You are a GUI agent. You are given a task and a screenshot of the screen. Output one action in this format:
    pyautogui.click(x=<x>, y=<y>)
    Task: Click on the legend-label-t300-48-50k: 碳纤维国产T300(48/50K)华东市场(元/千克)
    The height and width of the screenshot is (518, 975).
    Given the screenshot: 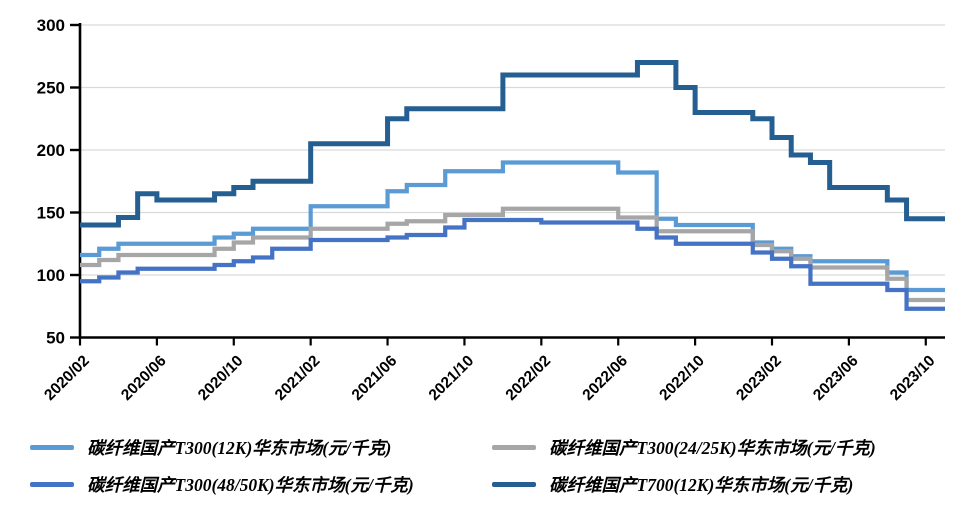 What is the action you would take?
    pyautogui.click(x=250, y=484)
    